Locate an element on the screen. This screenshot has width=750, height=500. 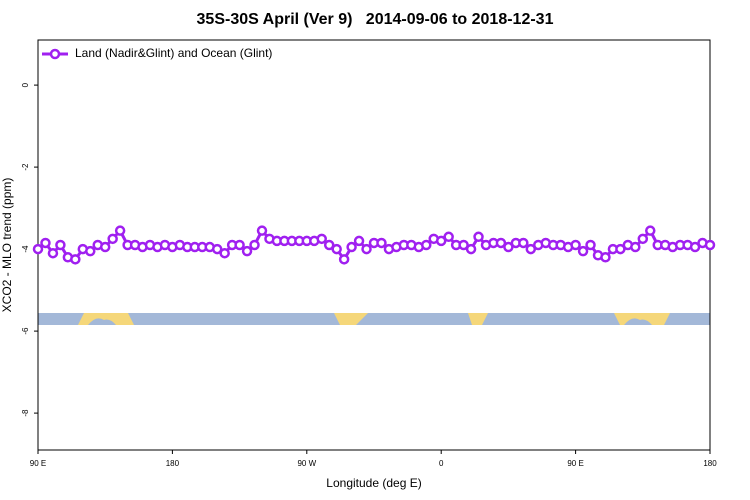
legend-marker is located at coordinates (55, 54).